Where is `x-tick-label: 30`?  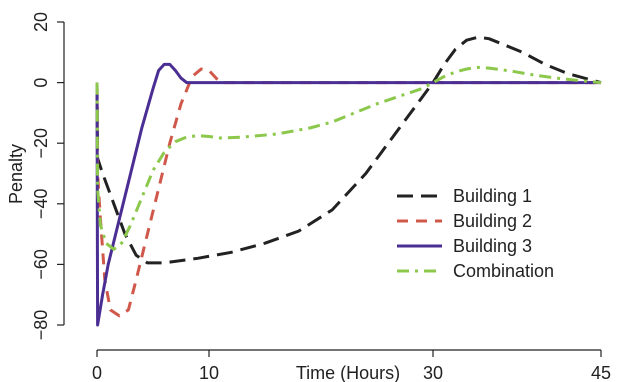
x-tick-label: 30 is located at coordinates (433, 372).